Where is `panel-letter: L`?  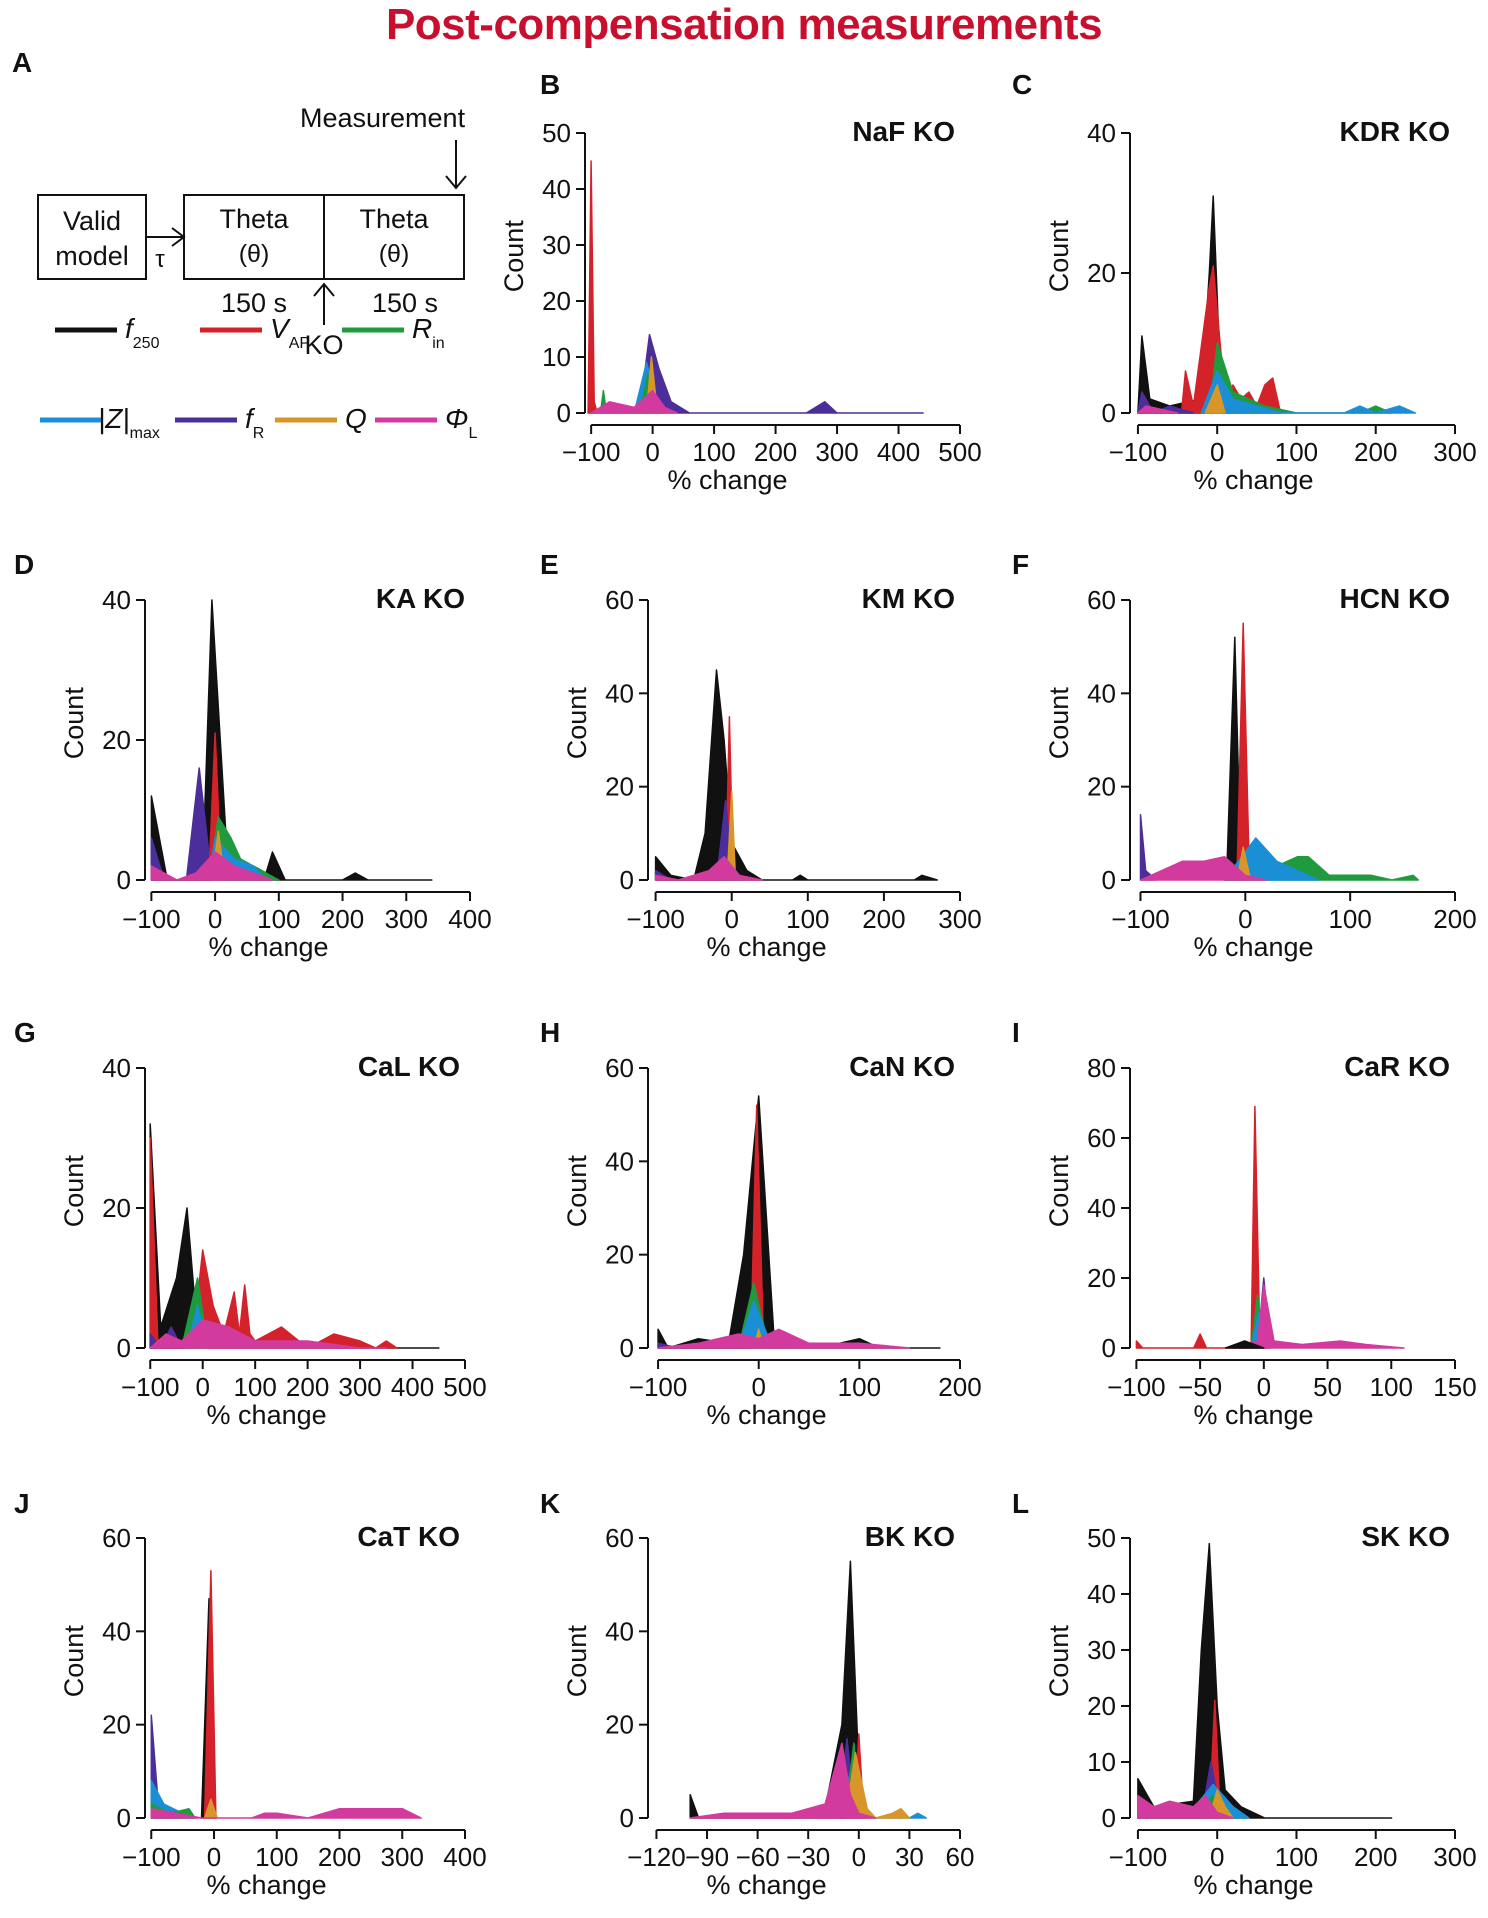 panel-letter: L is located at coordinates (1020, 1503).